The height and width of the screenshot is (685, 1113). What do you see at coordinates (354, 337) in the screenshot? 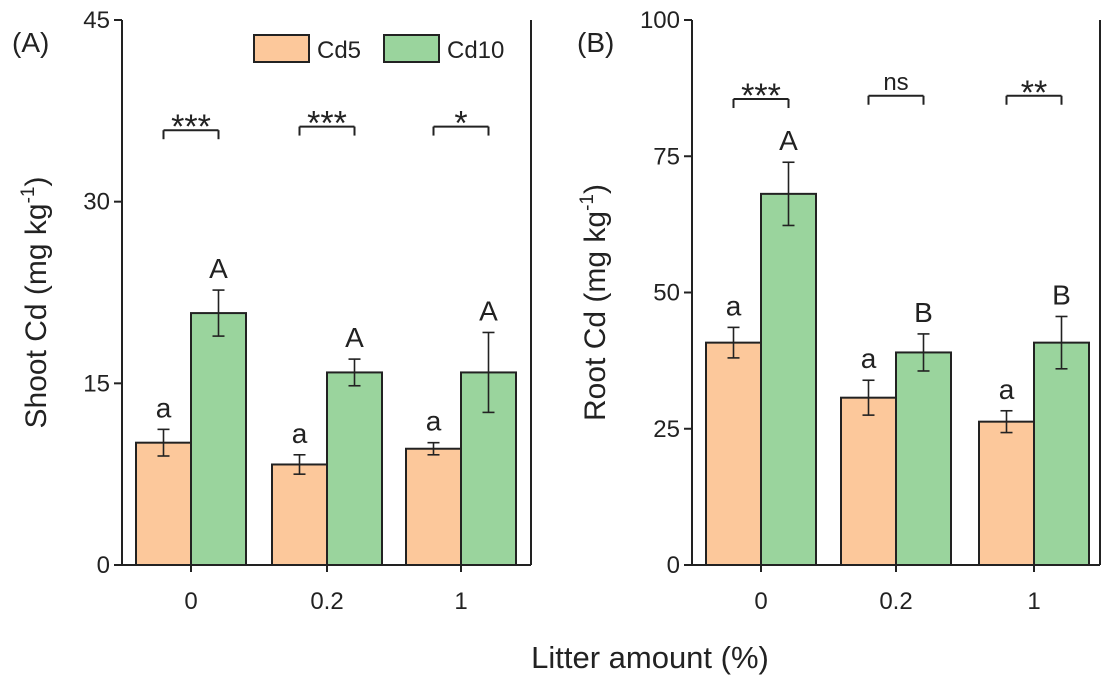
I see `letter-cd10-0_2: A` at bounding box center [354, 337].